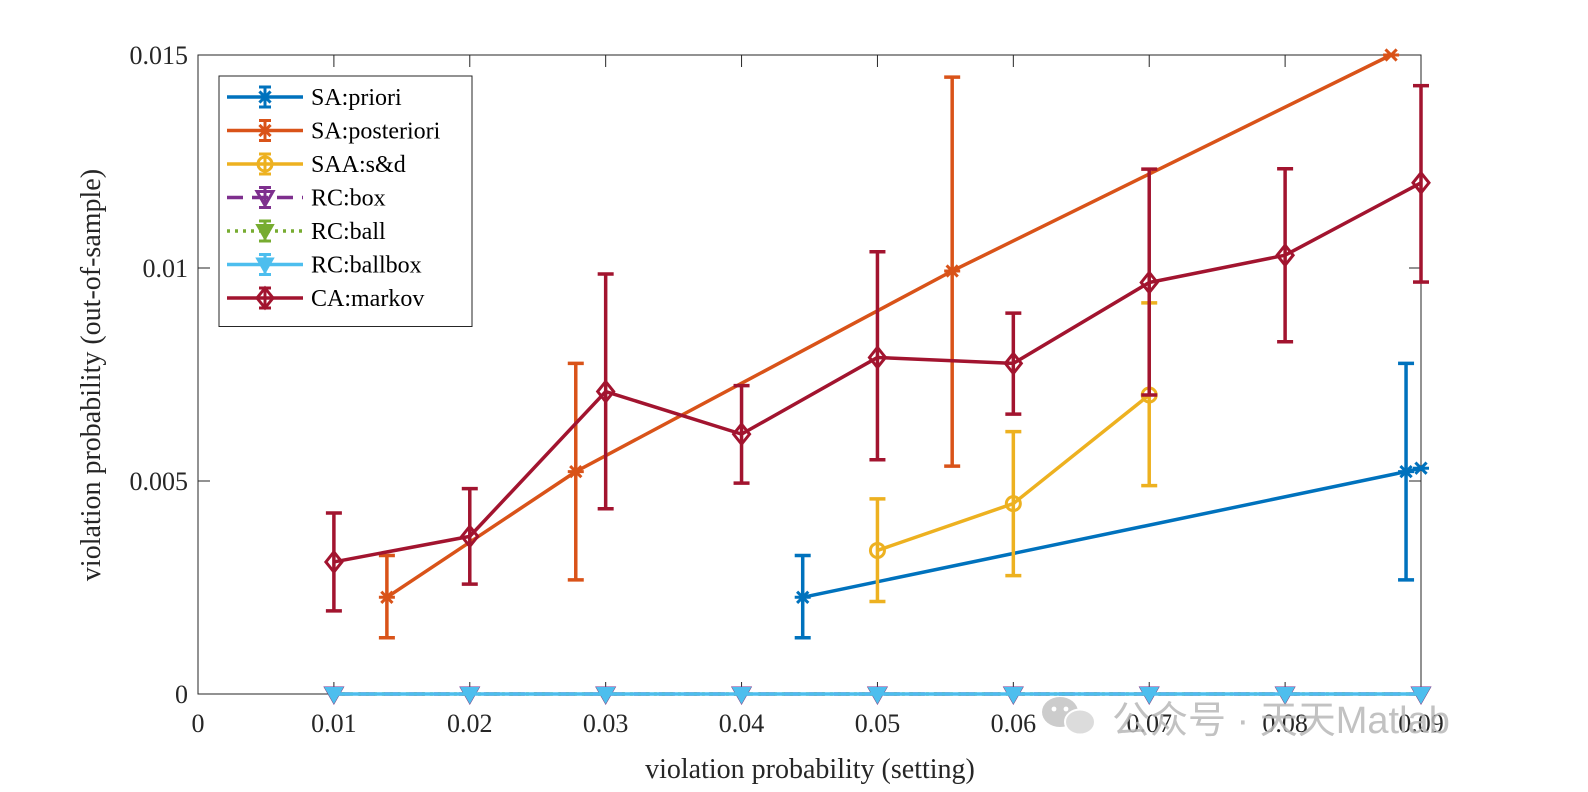 The image size is (1588, 792). I want to click on legend-label: RC:box, so click(348, 199).